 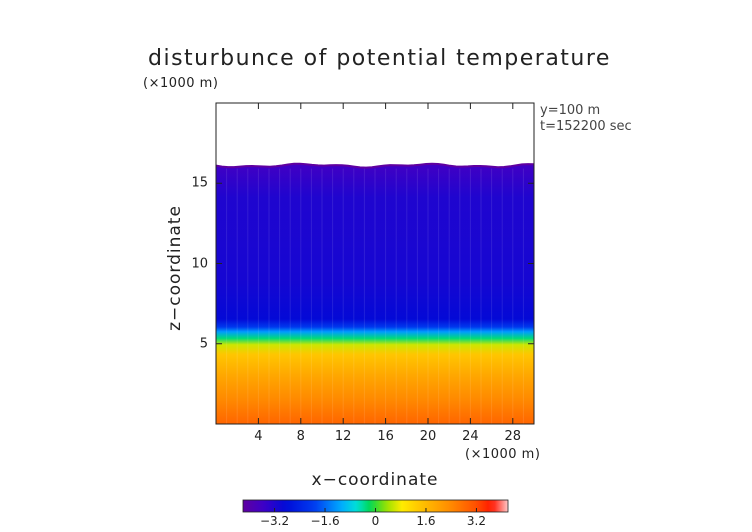 I want to click on chart-title: disturbunce of potential temperature, so click(x=379, y=58).